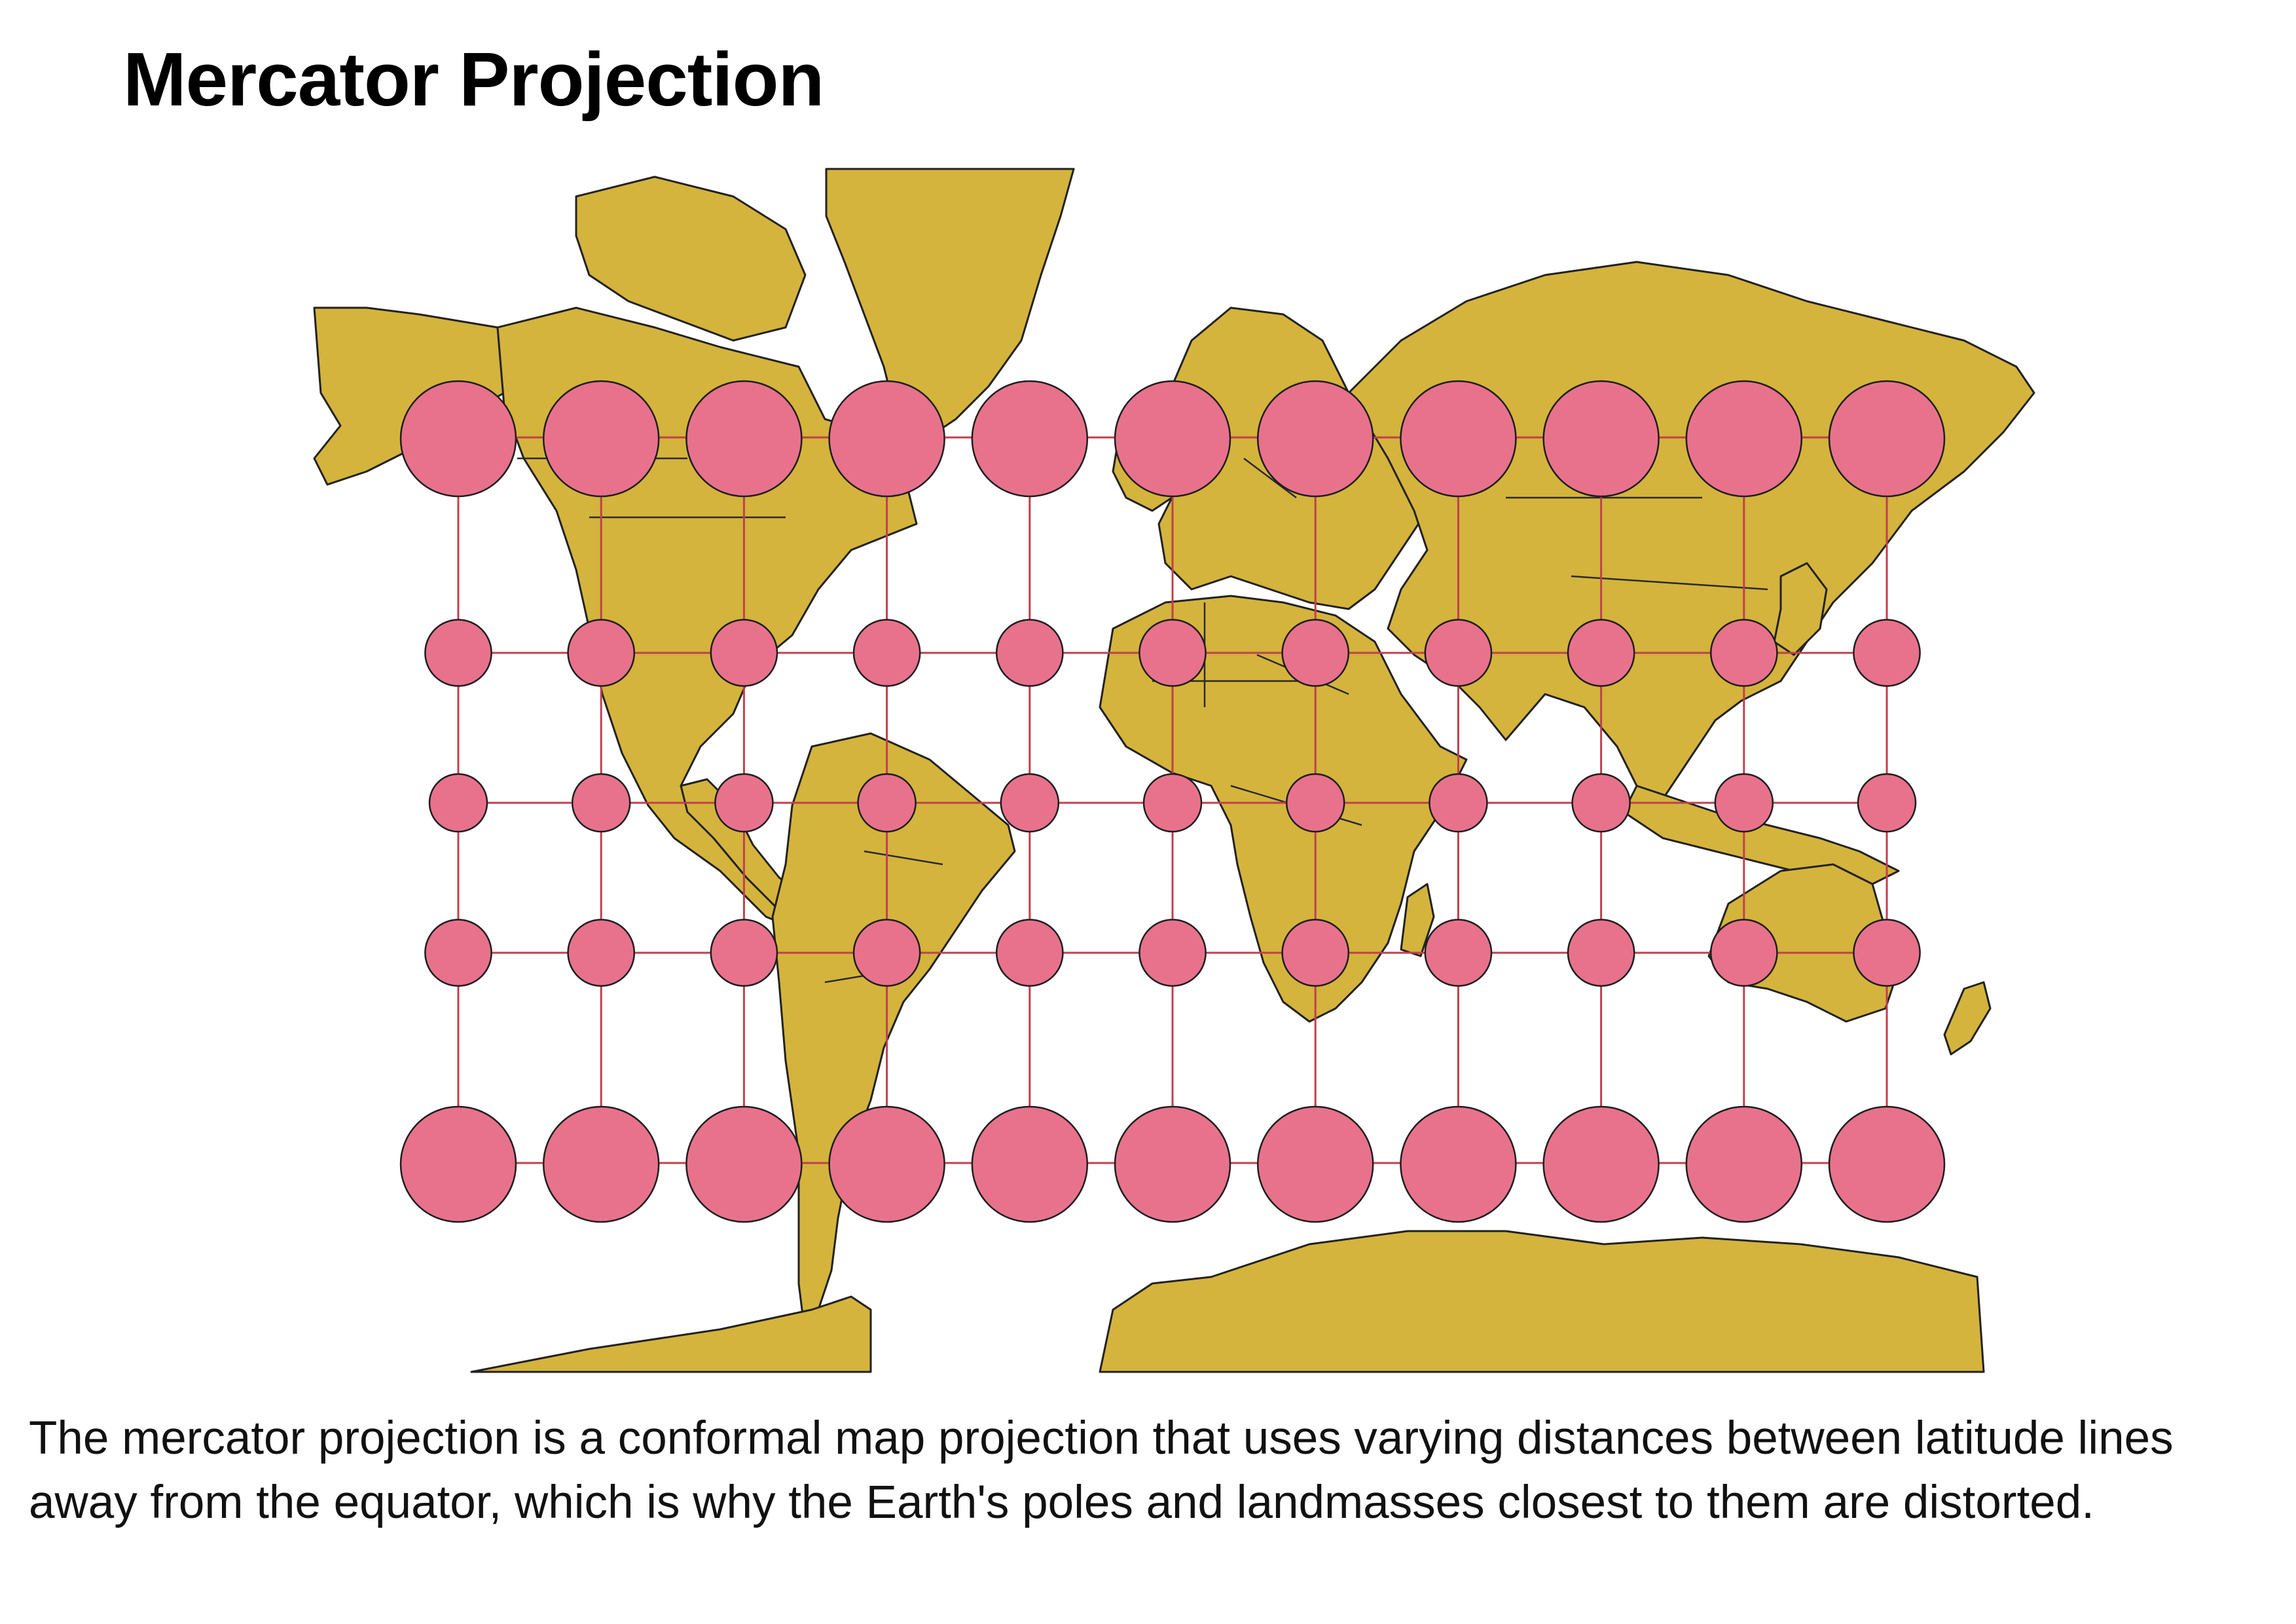 This screenshot has height=1624, width=2296. Describe the element at coordinates (671, 1334) in the screenshot. I see `landmass-antarctic-peninsula` at that location.